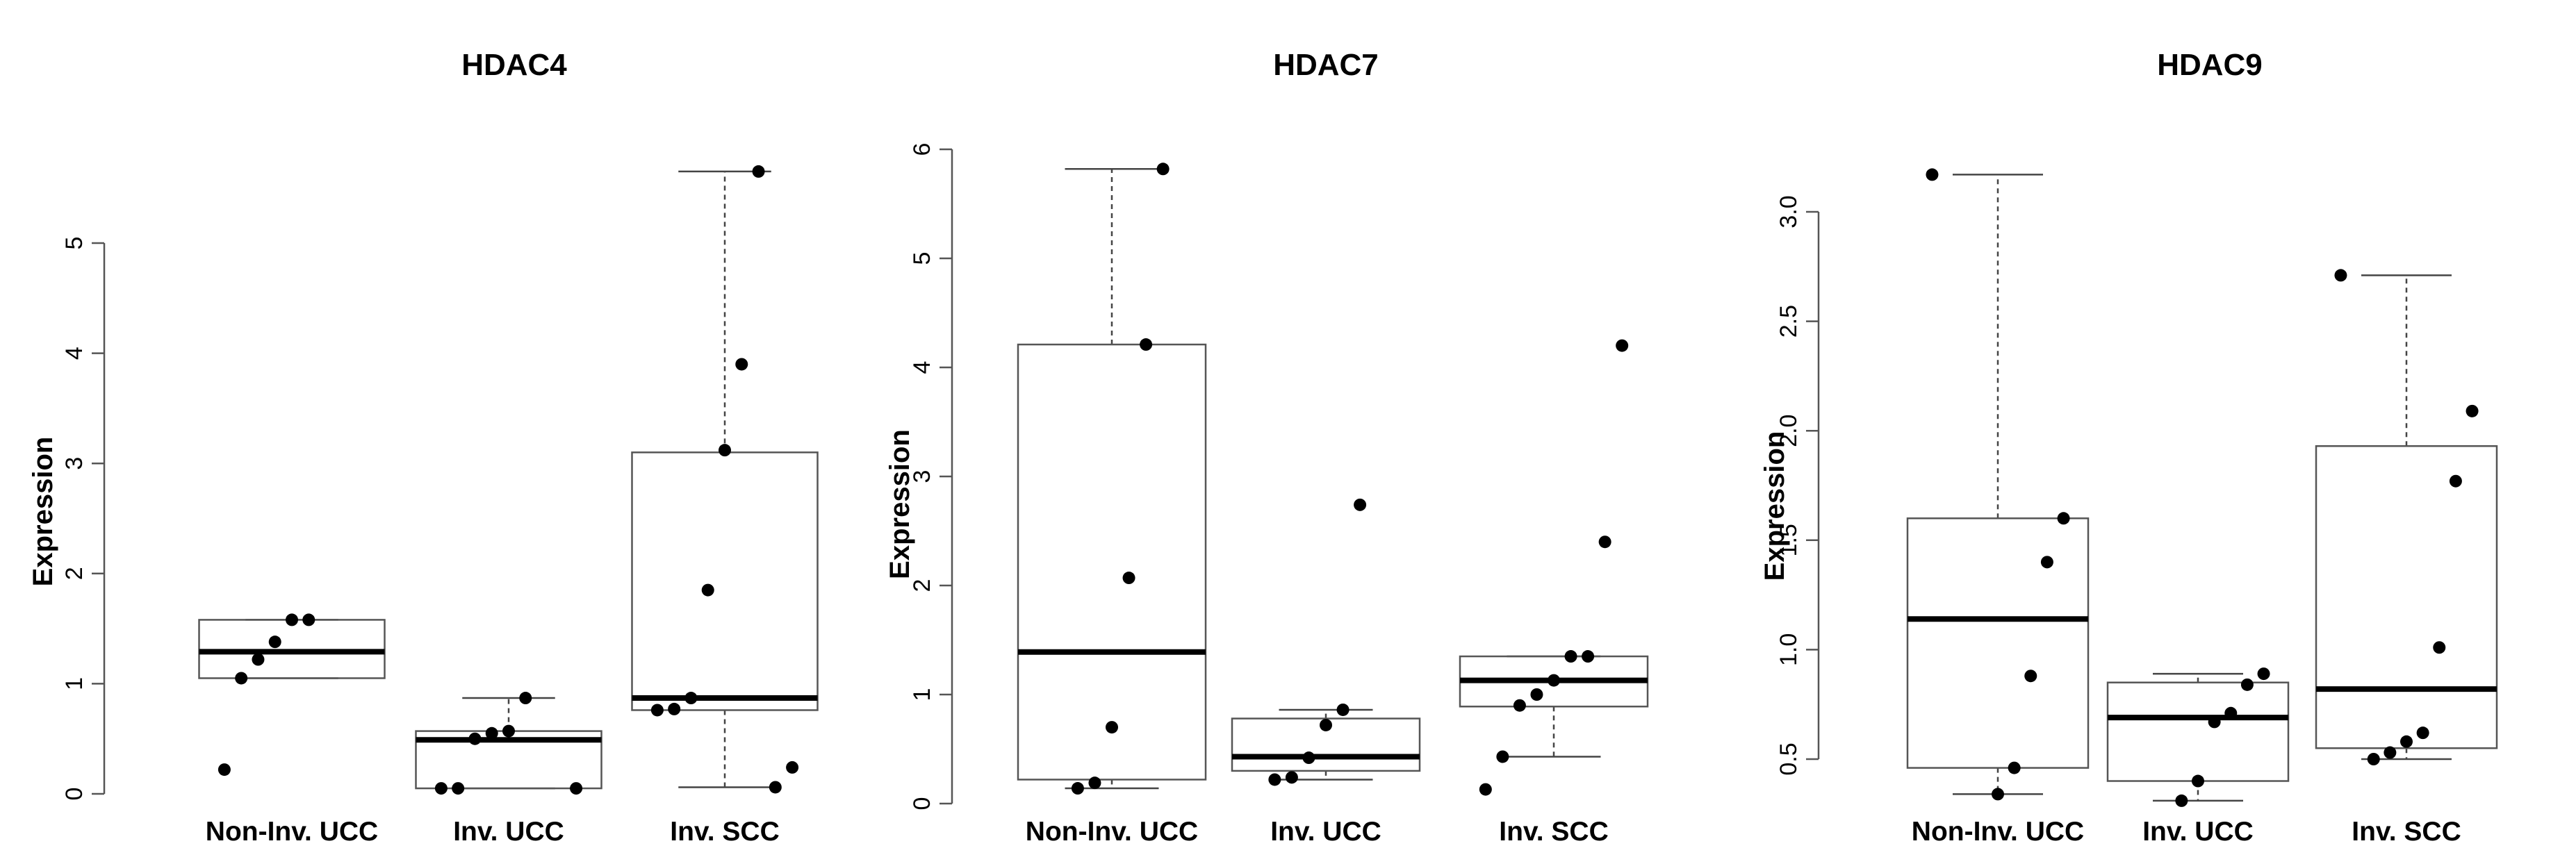 The width and height of the screenshot is (2576, 864). Describe the element at coordinates (1797, 486) in the screenshot. I see `y-axis: 0.5 1.0 1.5 2.0 2.5 3.0` at that location.